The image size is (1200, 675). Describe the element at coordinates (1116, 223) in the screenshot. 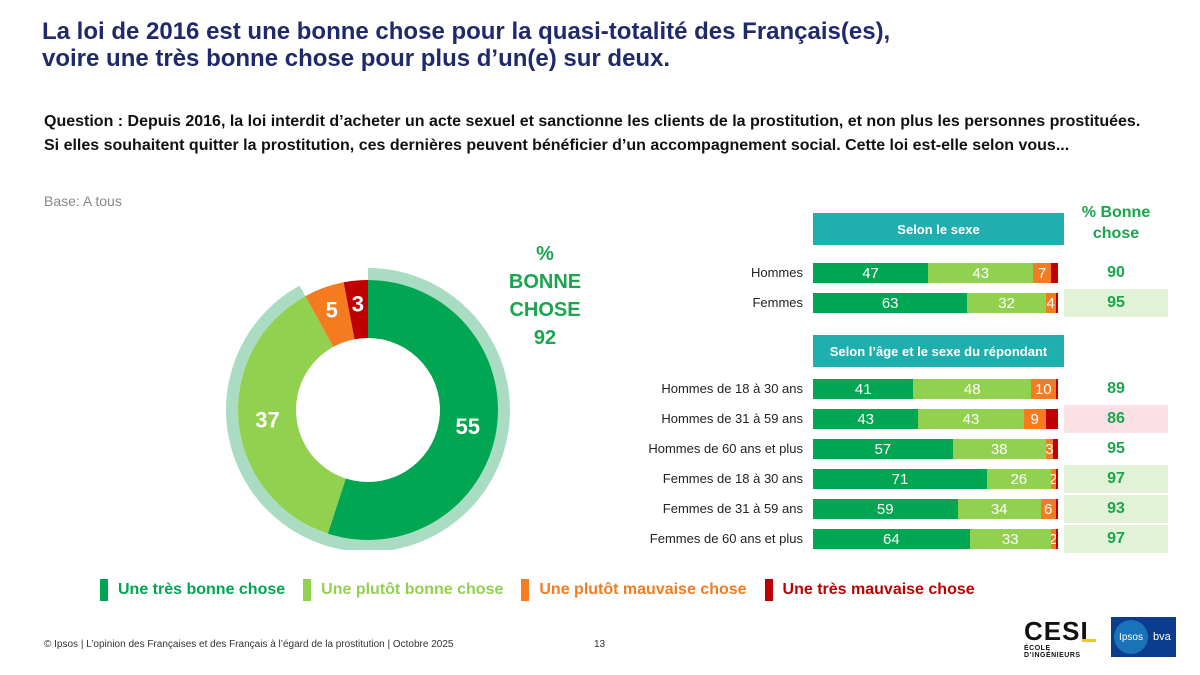

I see `value-column-header: % Bonne chose` at that location.